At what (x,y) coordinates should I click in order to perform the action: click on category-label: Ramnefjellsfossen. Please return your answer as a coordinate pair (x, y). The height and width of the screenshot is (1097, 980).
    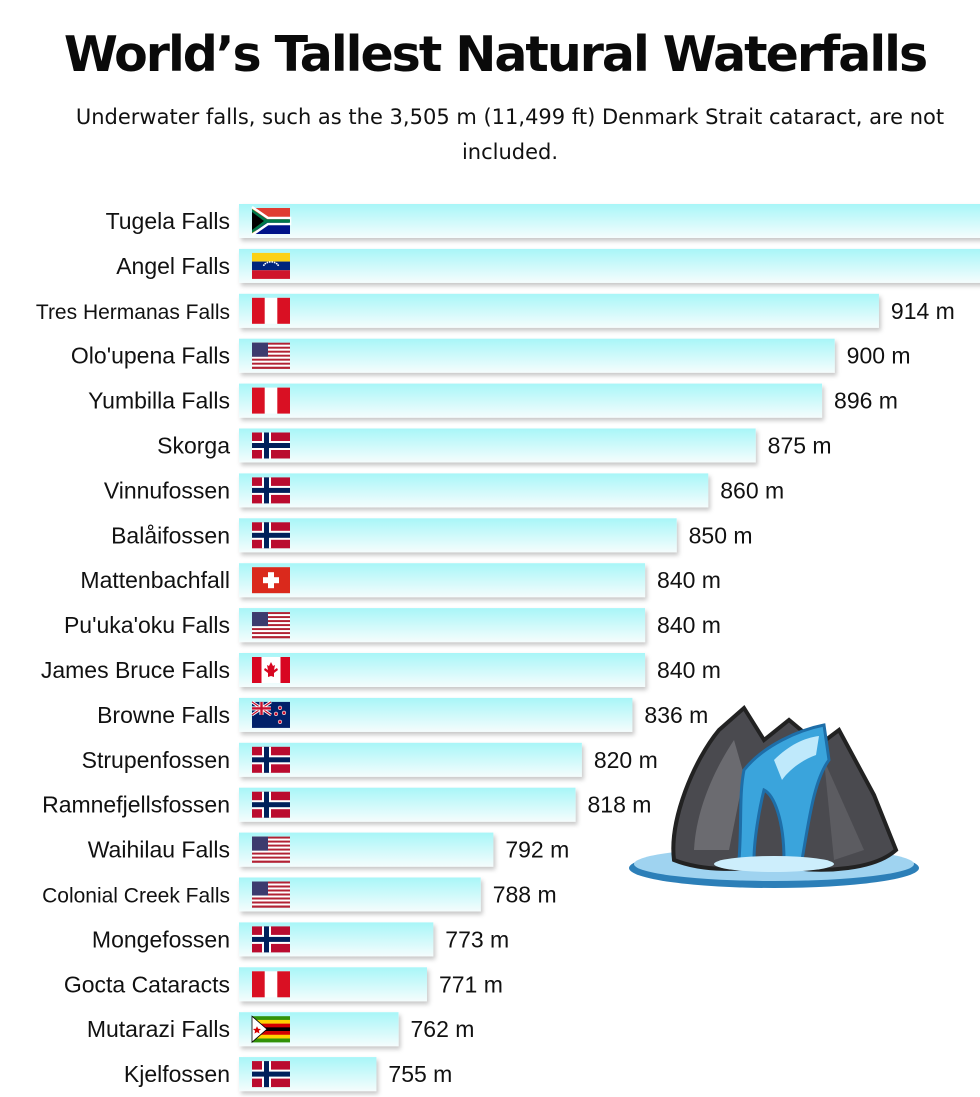
    Looking at the image, I should click on (136, 805).